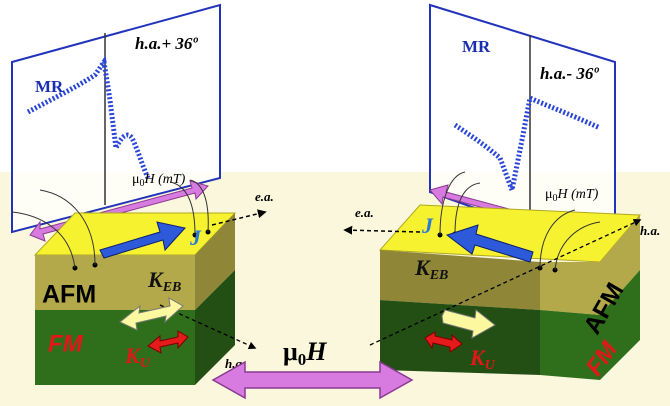 The height and width of the screenshot is (406, 670). What do you see at coordinates (66, 343) in the screenshot?
I see `fm-label: FM` at bounding box center [66, 343].